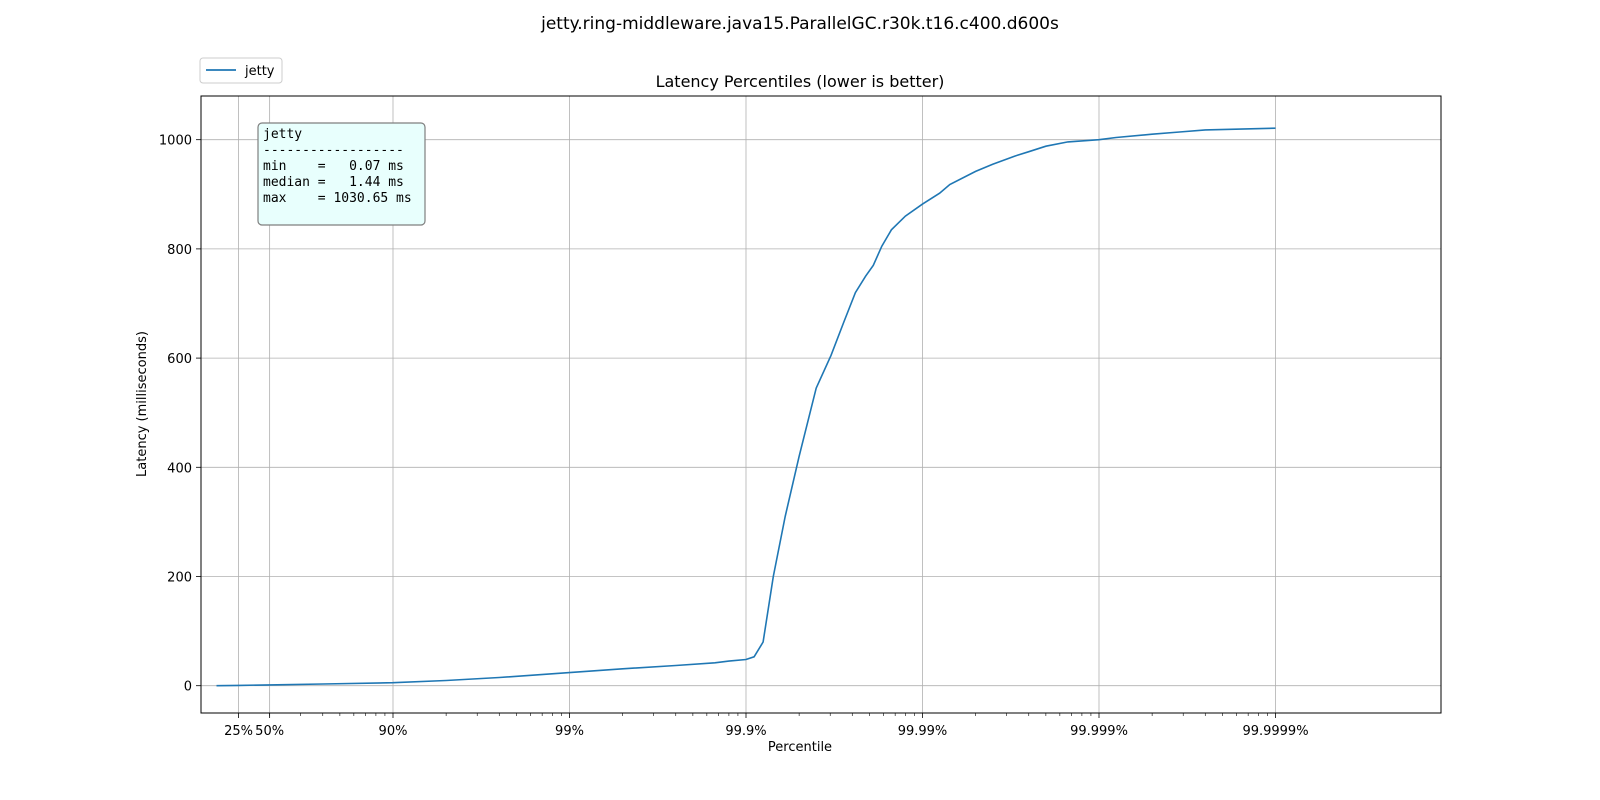 The width and height of the screenshot is (1600, 800). I want to click on x-axis-ticks: 25% 50% 90% 99% 99.9% 99.99% 99.999% 99.9999%, so click(766, 726).